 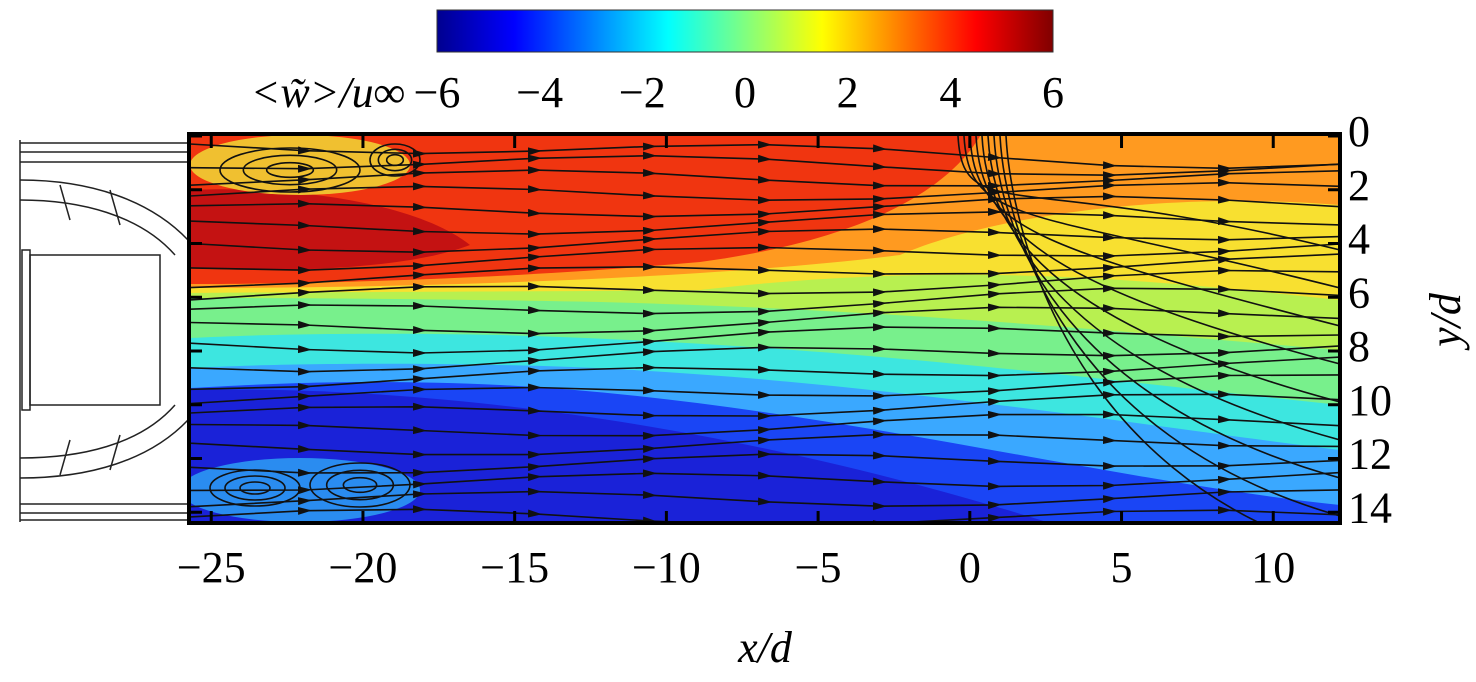 I want to click on x-tick-label: 5, so click(x=1122, y=567).